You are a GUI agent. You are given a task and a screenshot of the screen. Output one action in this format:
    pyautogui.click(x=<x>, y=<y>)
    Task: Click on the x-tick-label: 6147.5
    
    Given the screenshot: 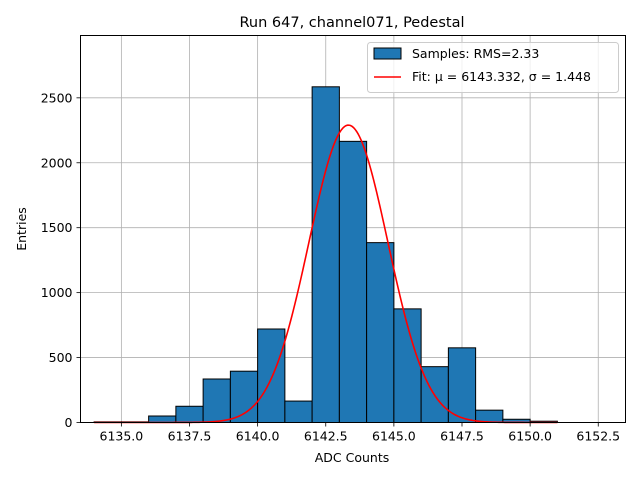 What is the action you would take?
    pyautogui.click(x=462, y=436)
    